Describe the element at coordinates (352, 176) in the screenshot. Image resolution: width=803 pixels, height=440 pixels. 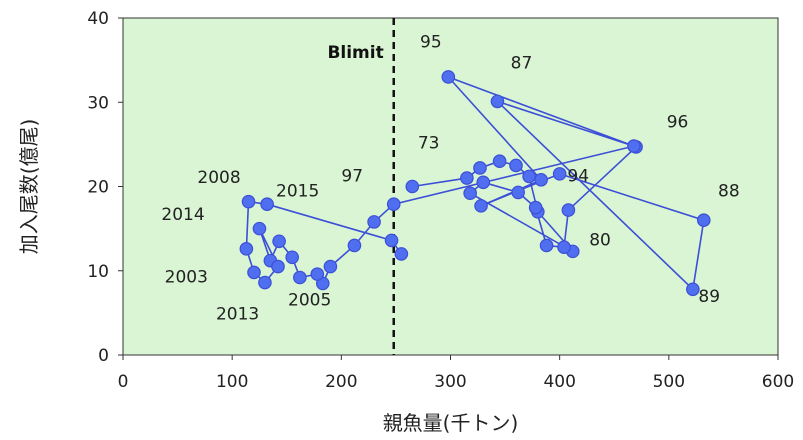
I see `point-annotation: 97` at that location.